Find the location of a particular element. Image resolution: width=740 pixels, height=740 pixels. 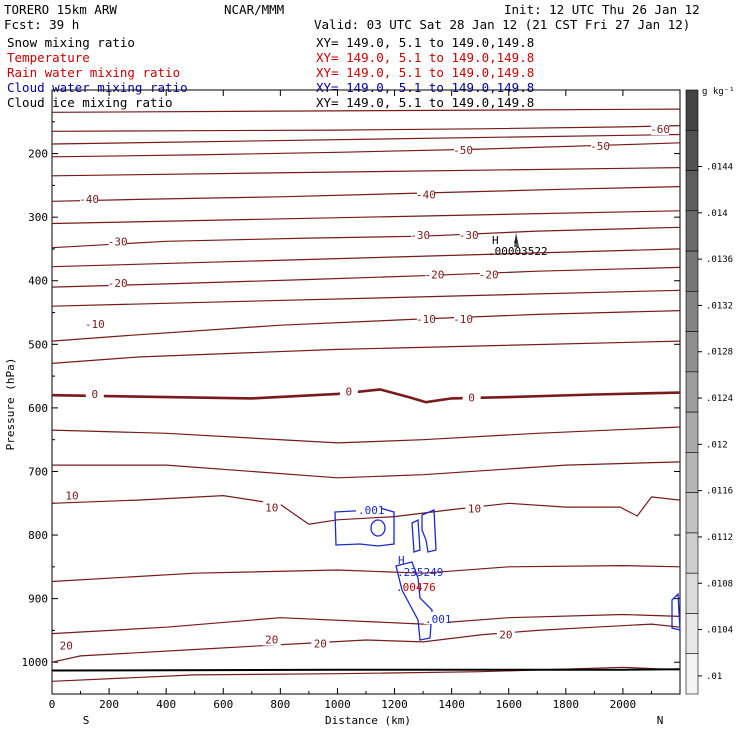

legend-entry: Cloud water mixing ratio is located at coordinates (97, 87).